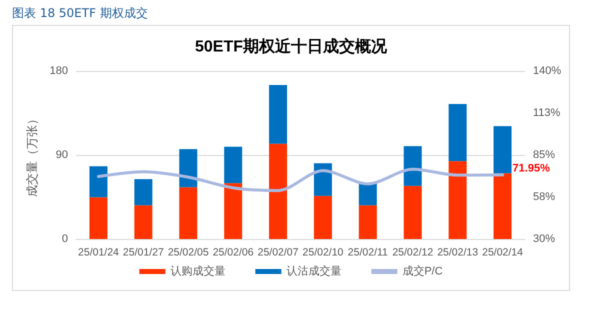 This screenshot has width=603, height=321. I want to click on x-tick-label: 25/02/12, so click(413, 252).